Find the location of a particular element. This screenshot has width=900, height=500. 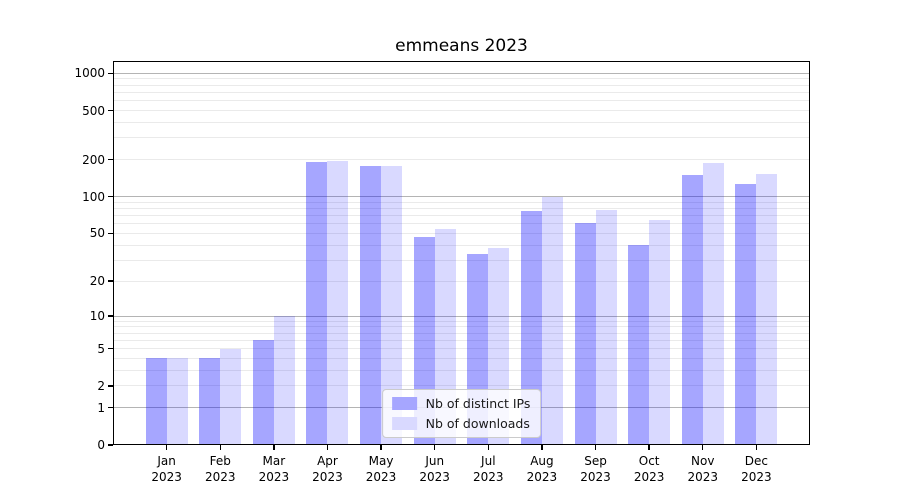

bar-downloads-aug is located at coordinates (552, 320).